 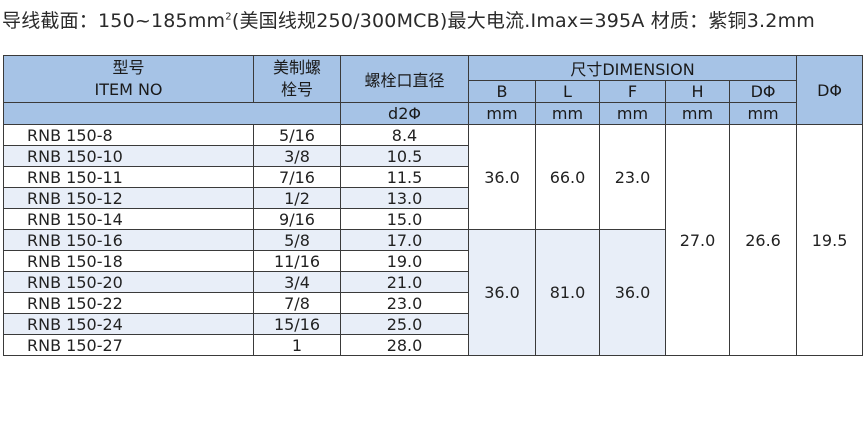 What do you see at coordinates (567, 113) in the screenshot?
I see `header-unit-l: mm` at bounding box center [567, 113].